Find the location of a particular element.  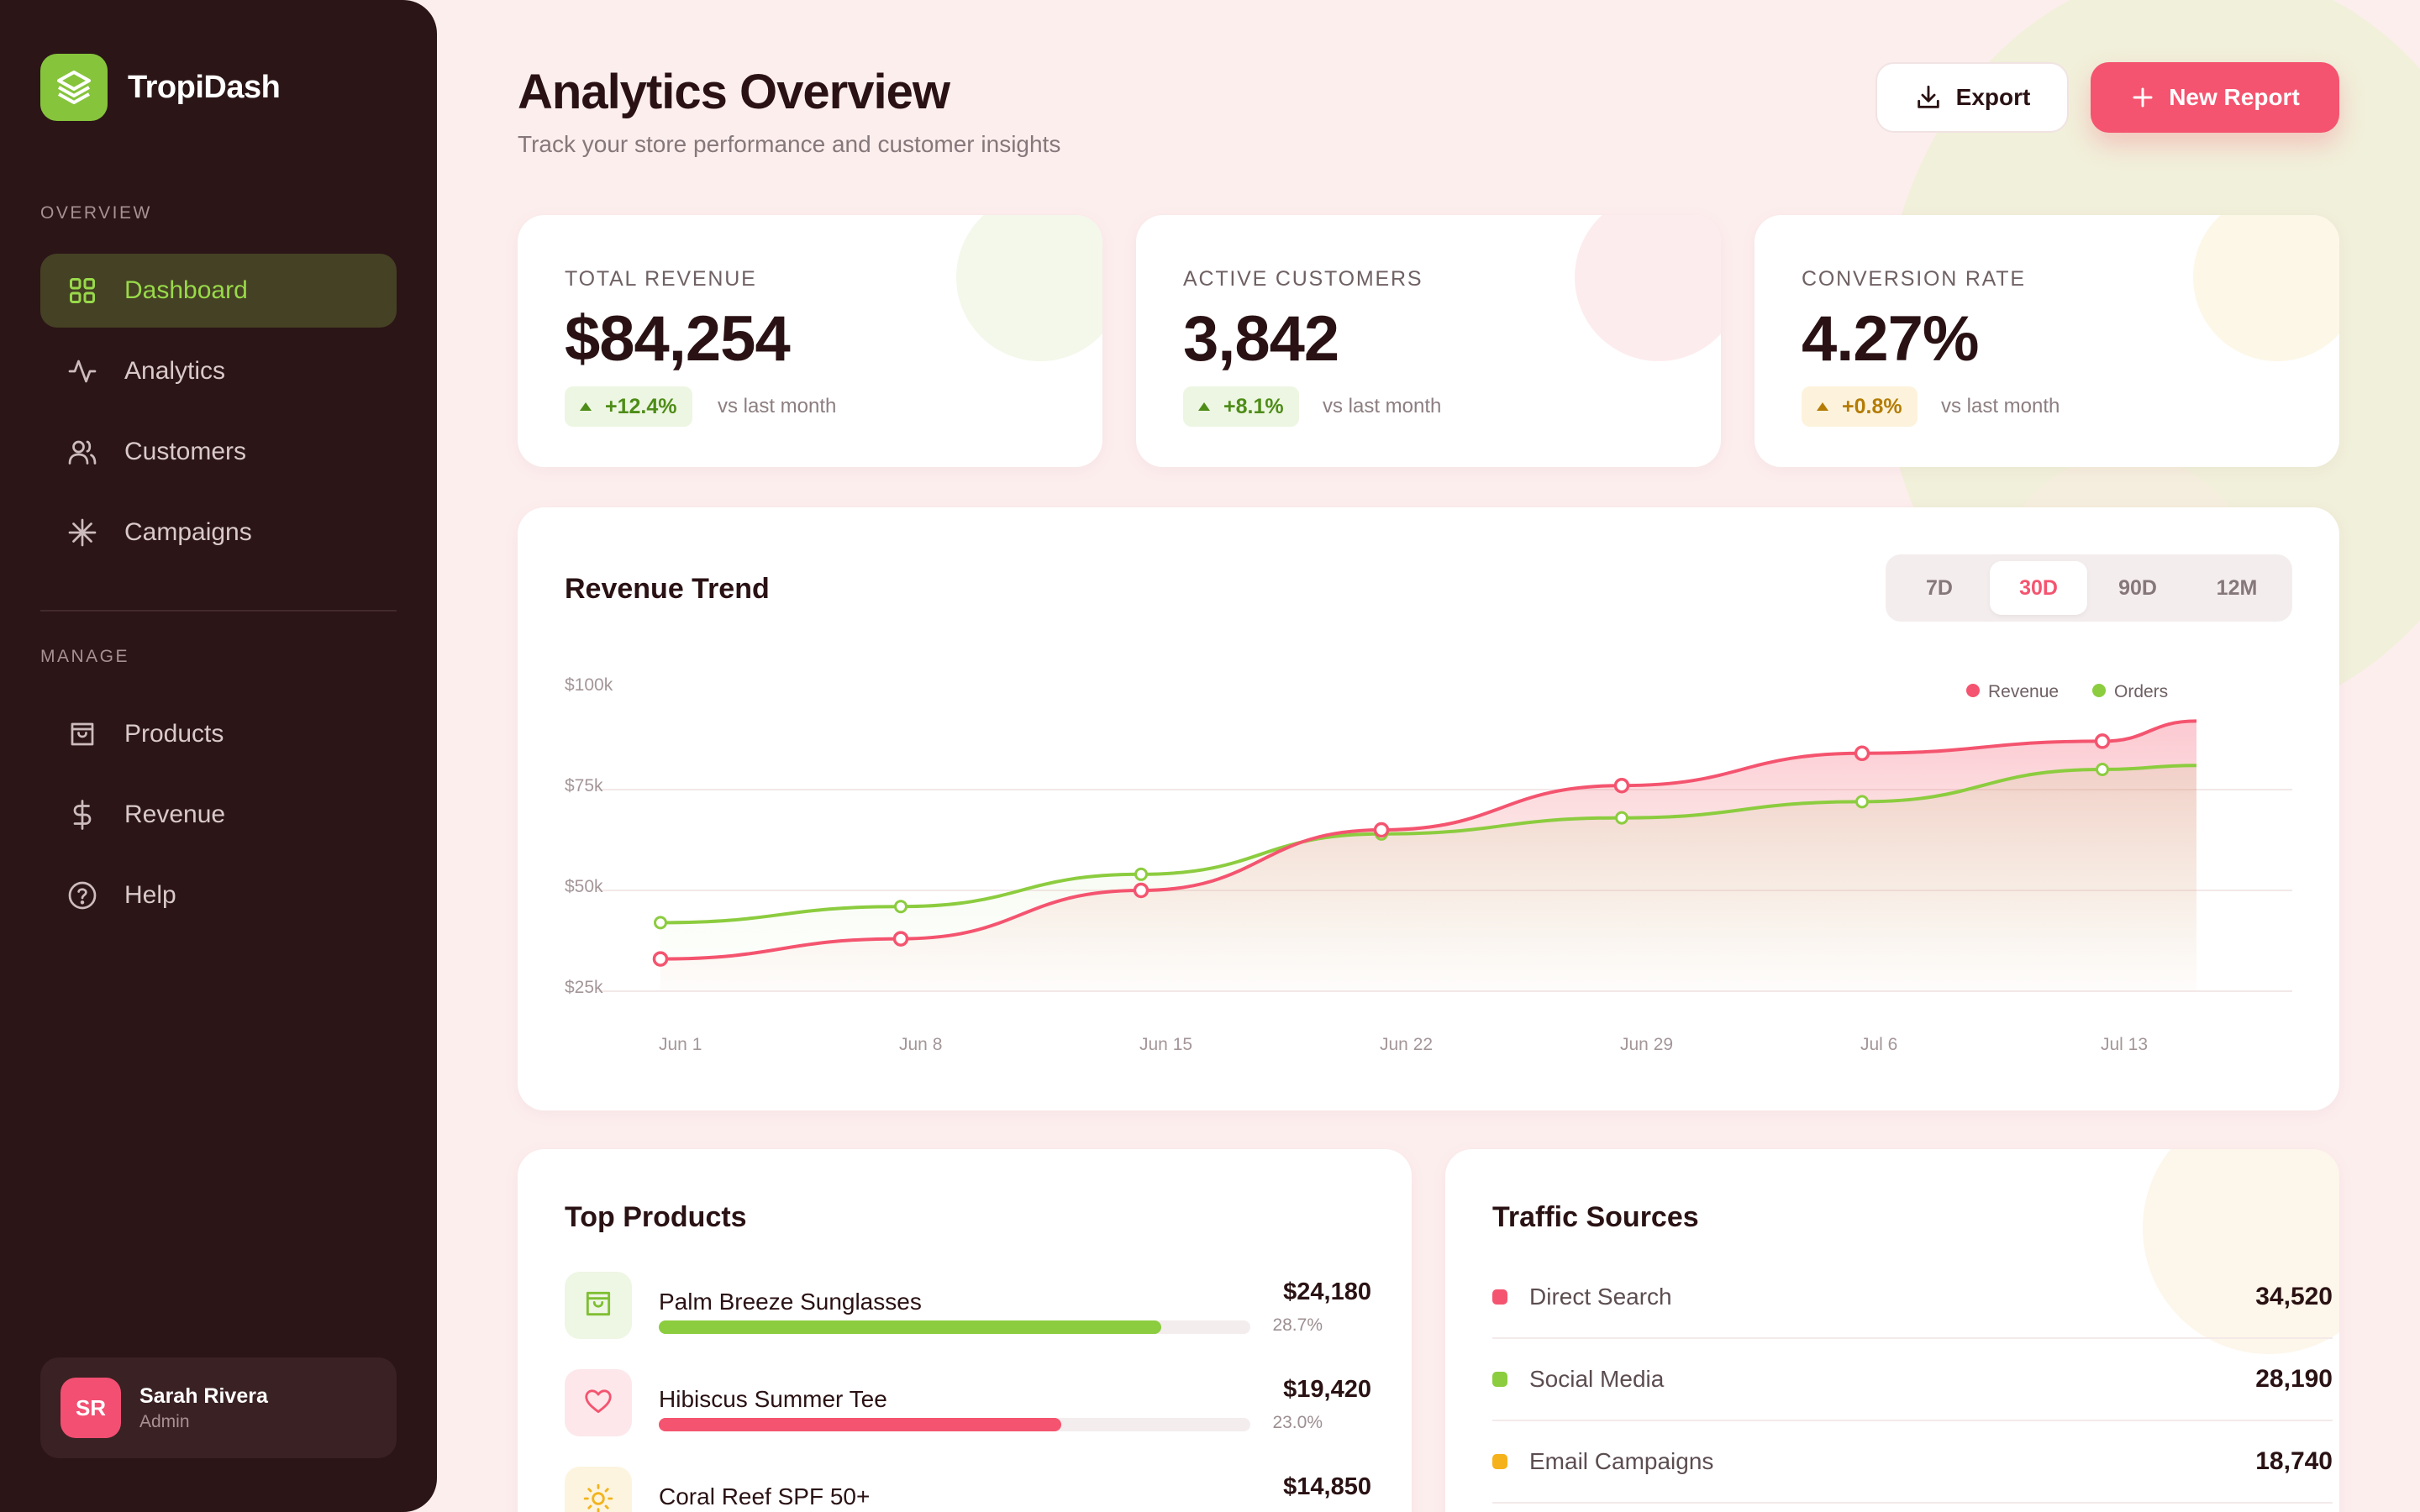

sidebar-item-label: Customers is located at coordinates (185, 451).